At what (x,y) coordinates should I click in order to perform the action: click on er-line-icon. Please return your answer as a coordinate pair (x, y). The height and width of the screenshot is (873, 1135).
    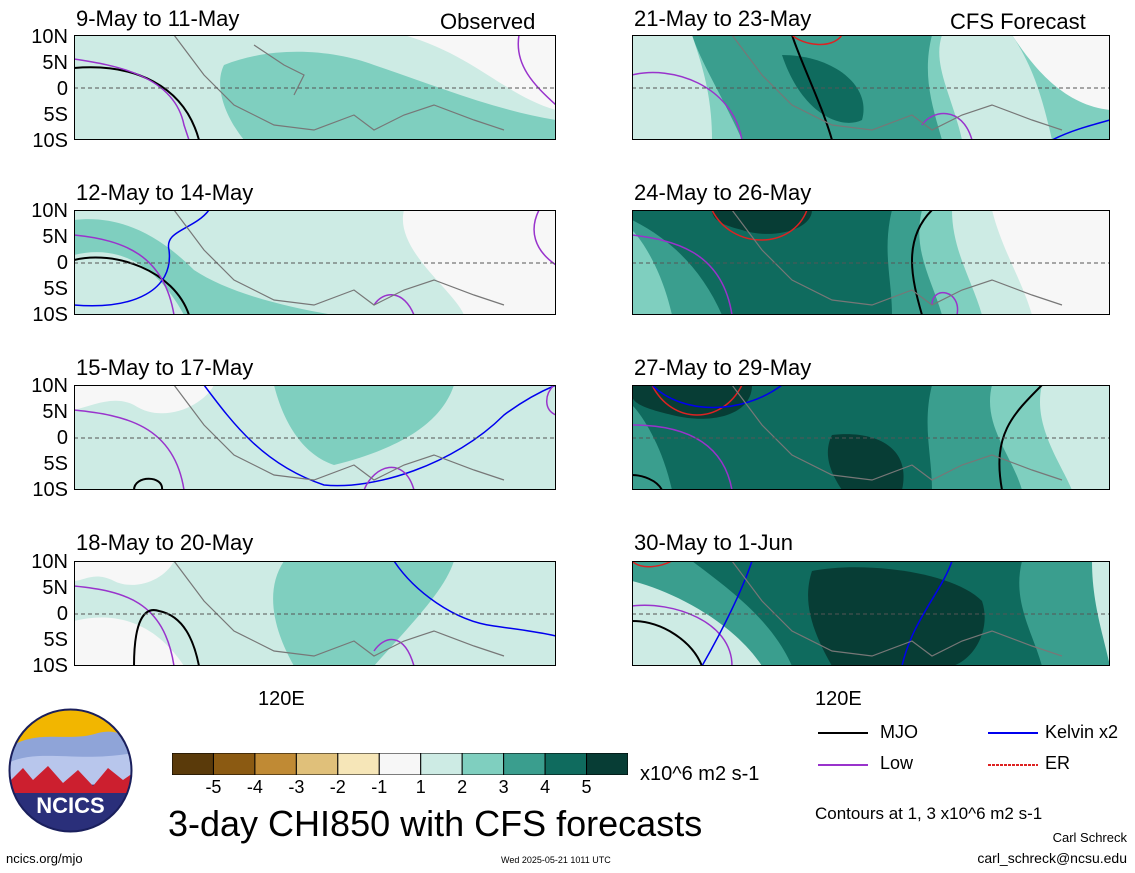
    Looking at the image, I should click on (1013, 765).